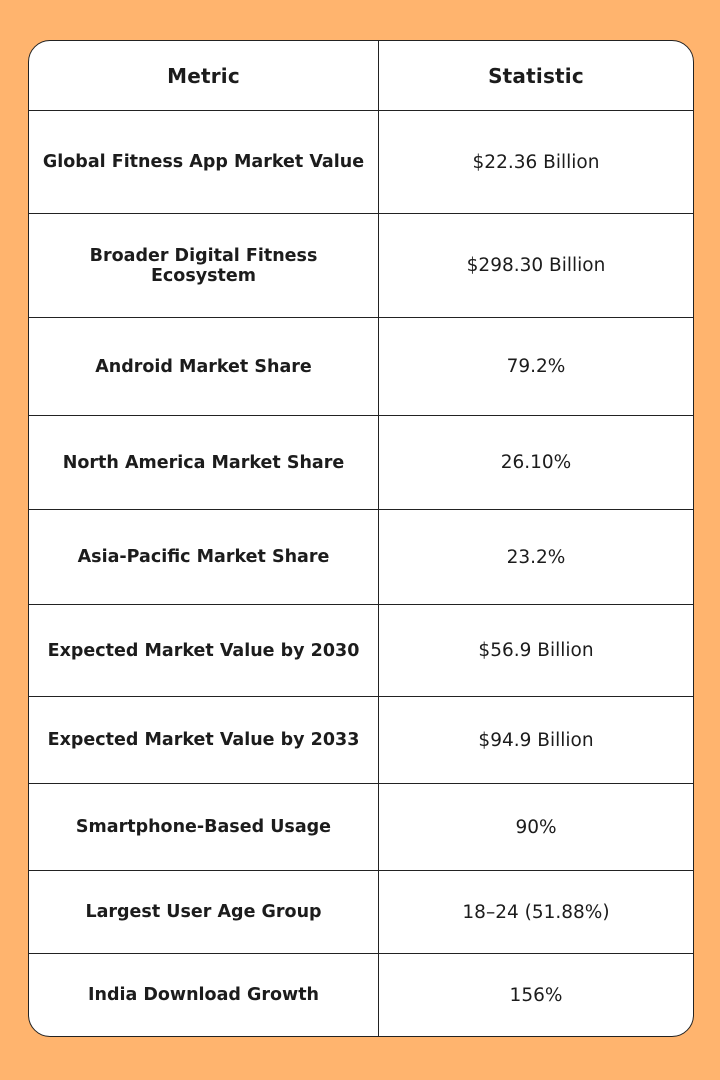  I want to click on row-statistic: 90%, so click(536, 827).